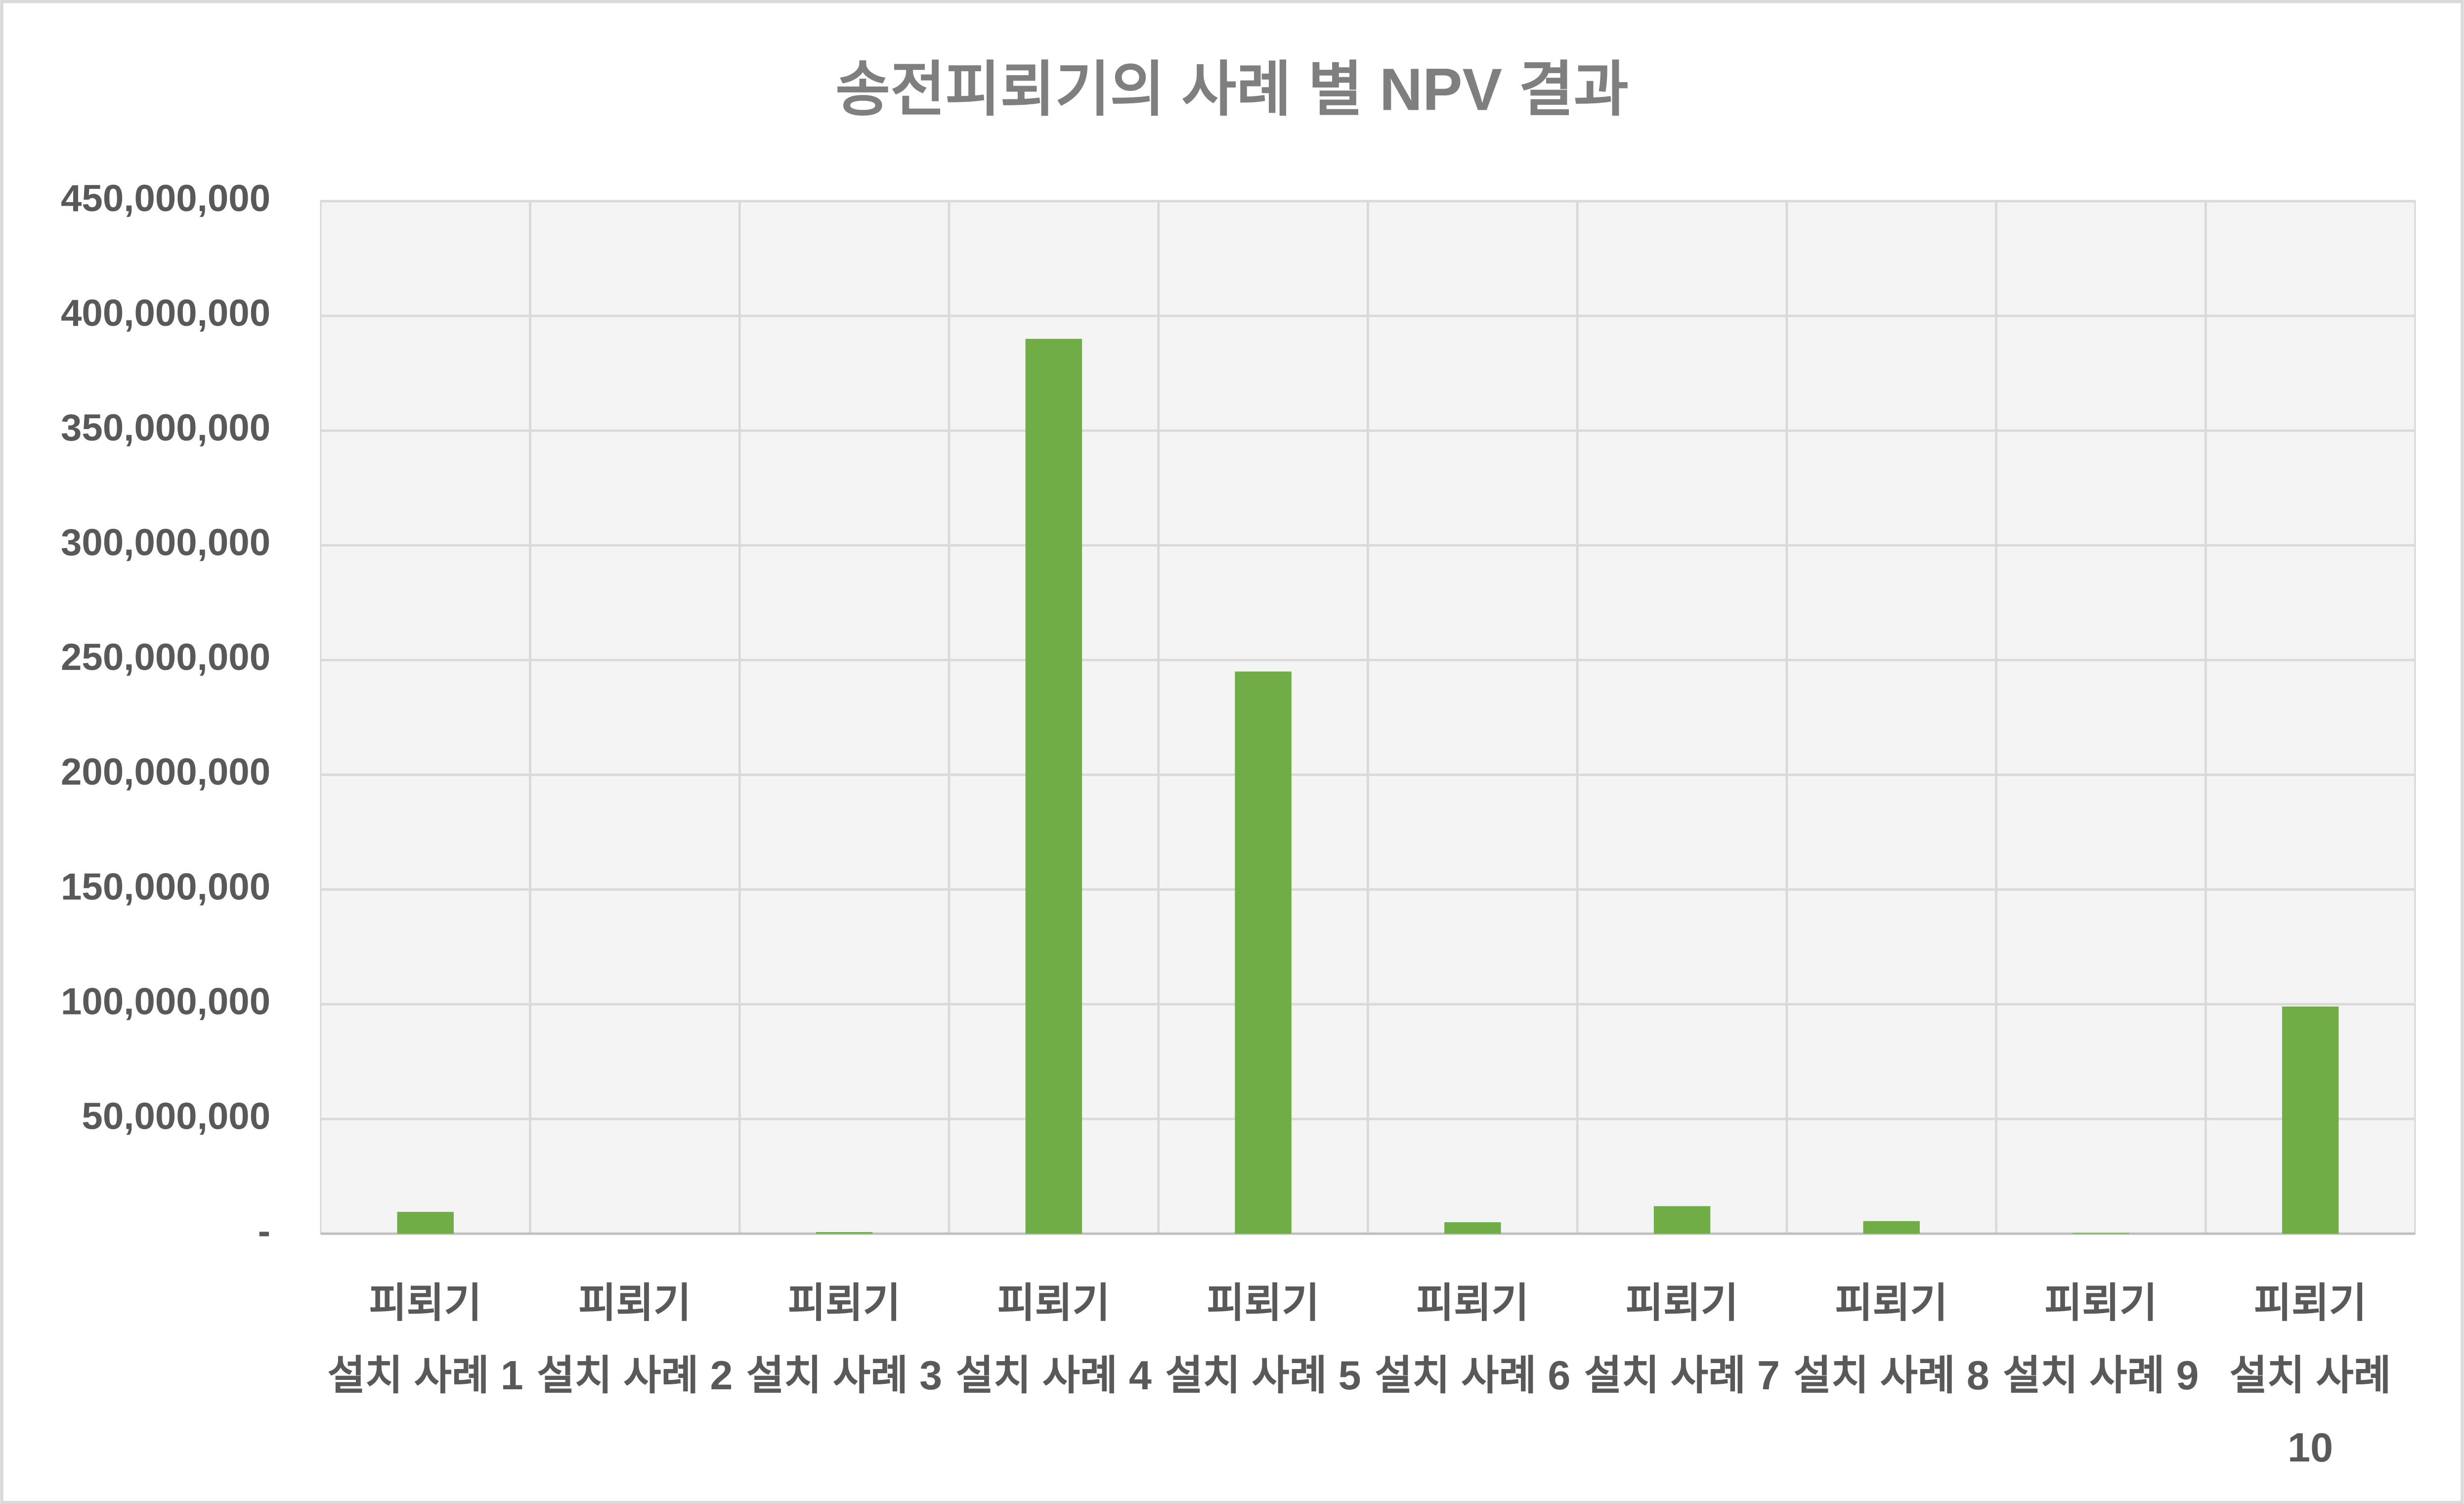 The width and height of the screenshot is (2464, 1504). What do you see at coordinates (165, 1001) in the screenshot?
I see `y-tick-label: 100,000,000` at bounding box center [165, 1001].